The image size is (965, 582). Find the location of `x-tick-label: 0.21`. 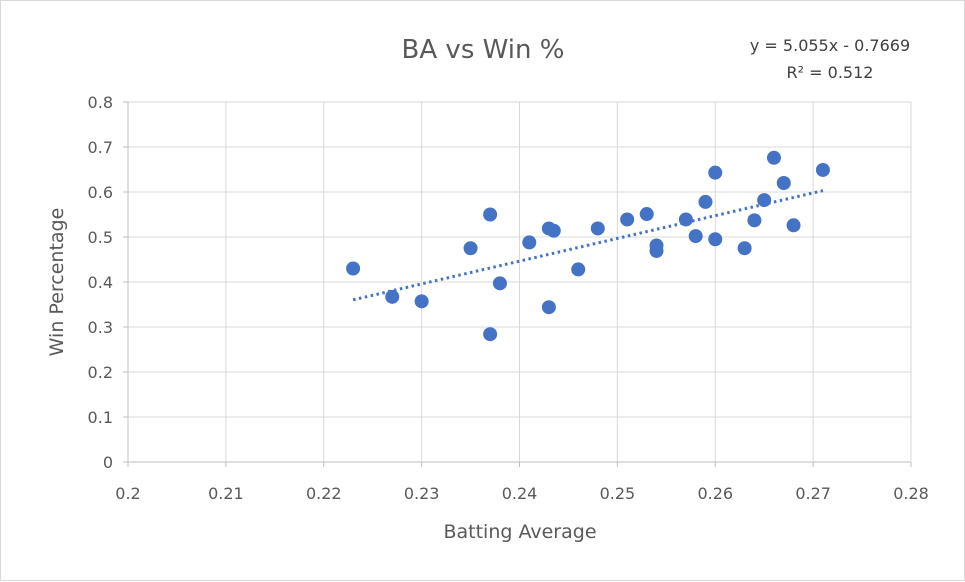

x-tick-label: 0.21 is located at coordinates (226, 493).